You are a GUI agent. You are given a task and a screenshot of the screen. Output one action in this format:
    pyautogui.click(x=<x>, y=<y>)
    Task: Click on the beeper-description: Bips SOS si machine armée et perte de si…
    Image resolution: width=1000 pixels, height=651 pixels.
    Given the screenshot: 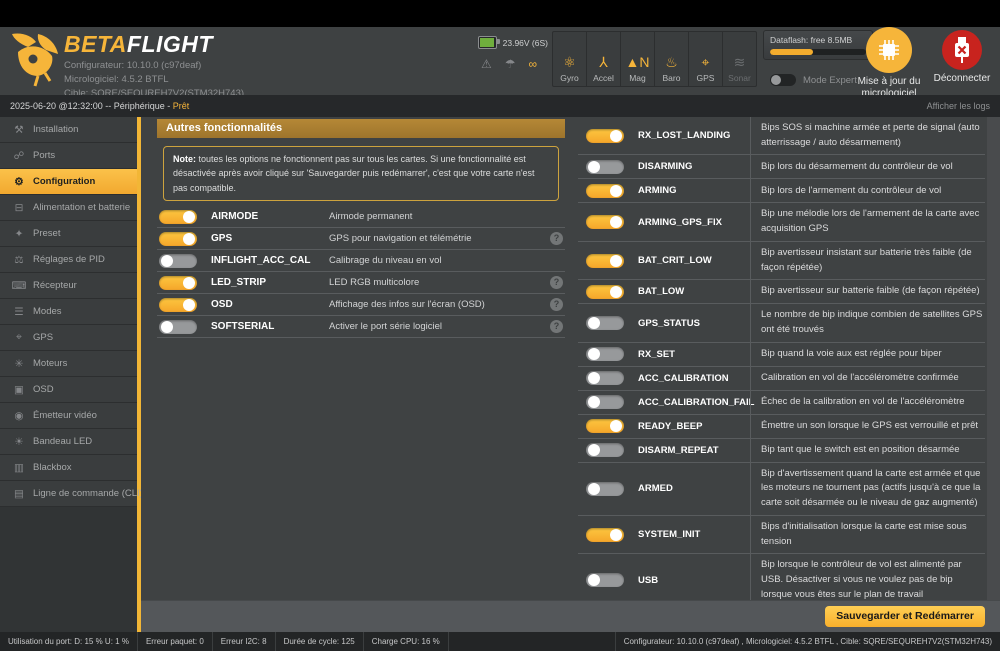 What is the action you would take?
    pyautogui.click(x=867, y=136)
    